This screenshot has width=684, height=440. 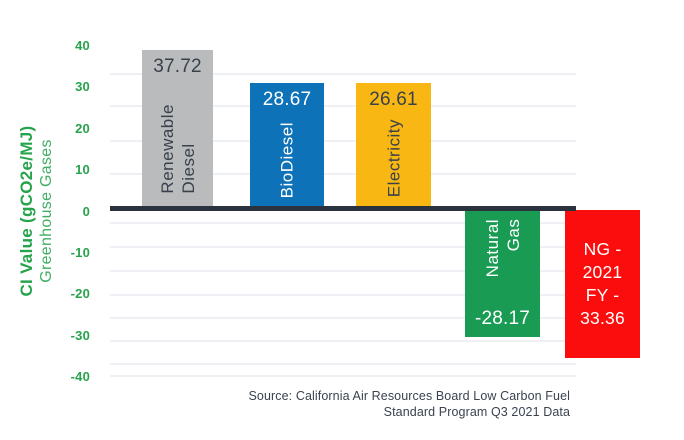 I want to click on y-tick-label: 40, so click(x=82, y=45).